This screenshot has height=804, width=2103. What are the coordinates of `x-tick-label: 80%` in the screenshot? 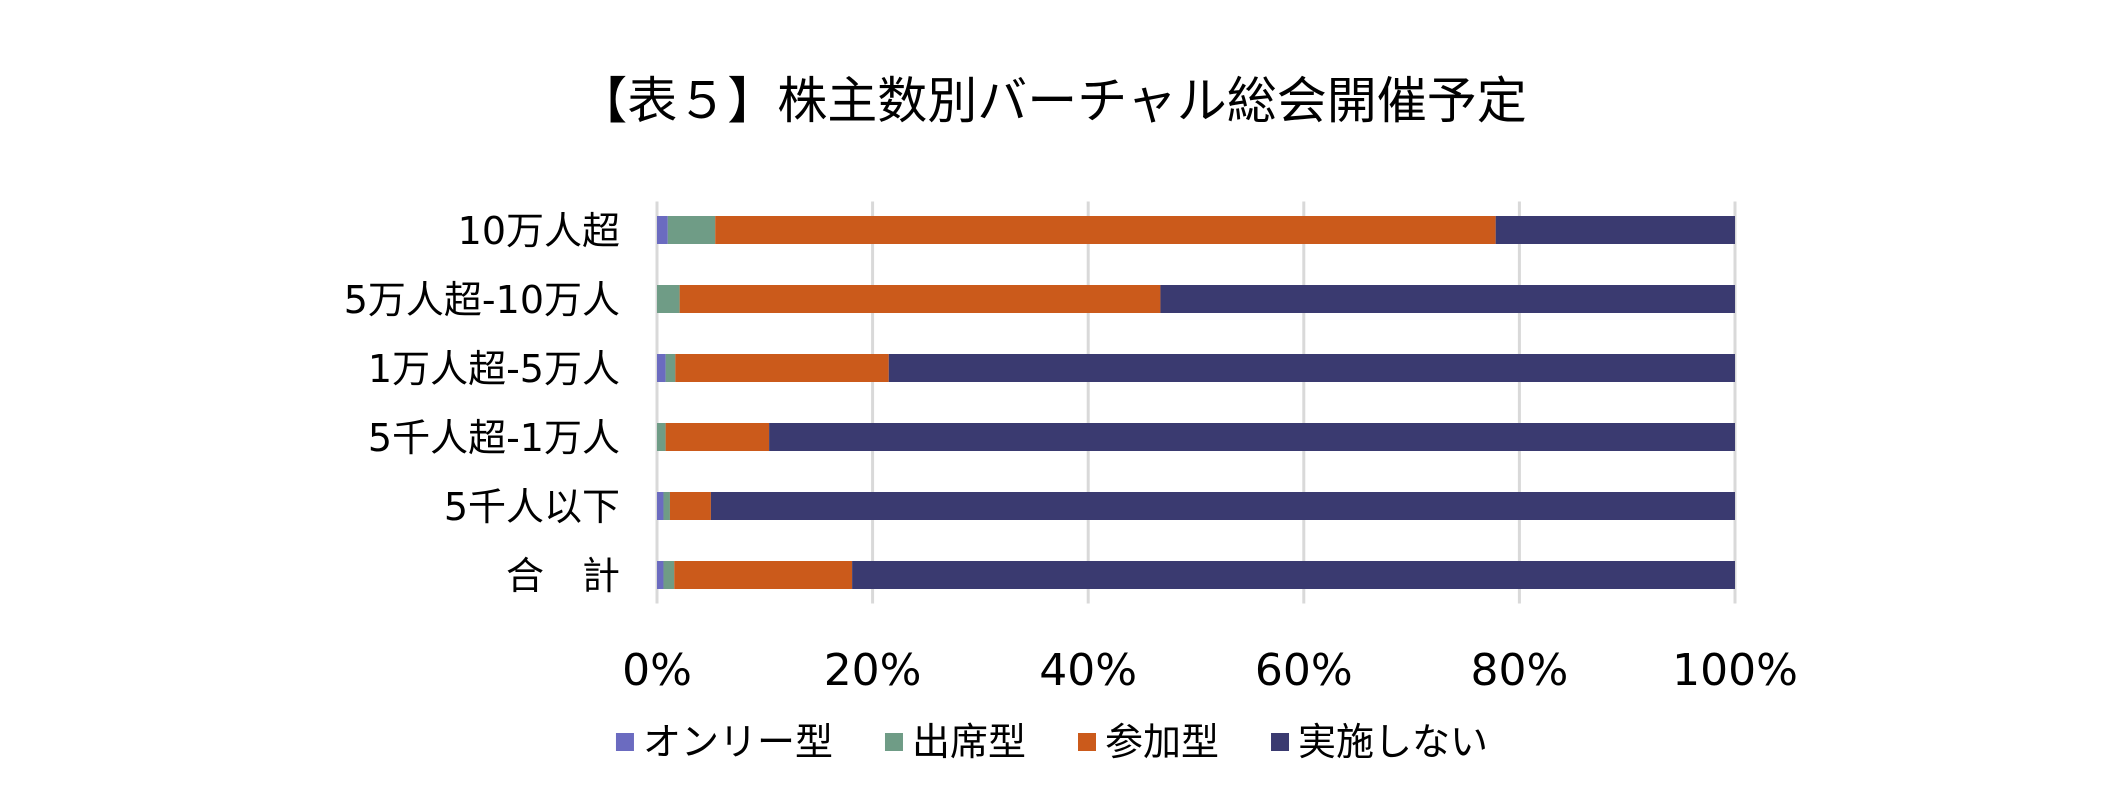 It's located at (1520, 670).